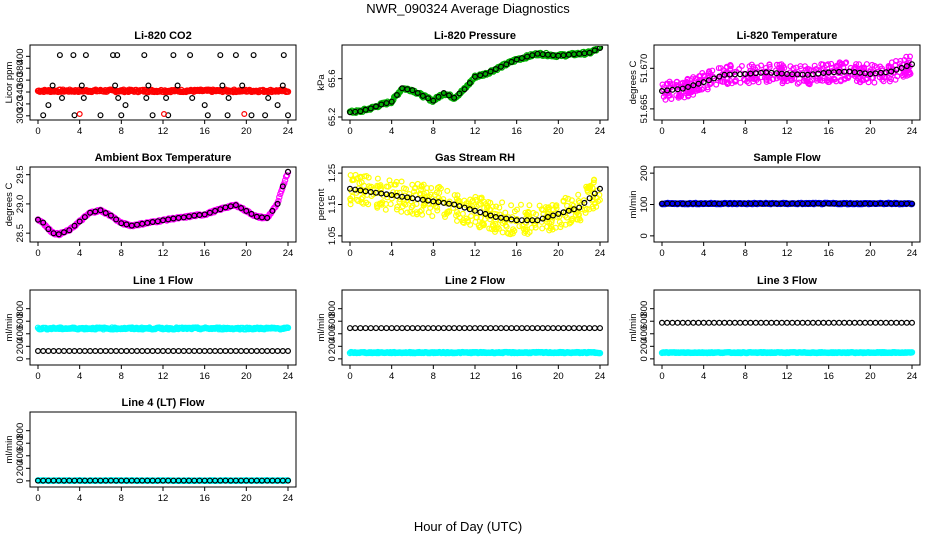 The image size is (936, 540). I want to click on y-tick-label: 0, so click(644, 235).